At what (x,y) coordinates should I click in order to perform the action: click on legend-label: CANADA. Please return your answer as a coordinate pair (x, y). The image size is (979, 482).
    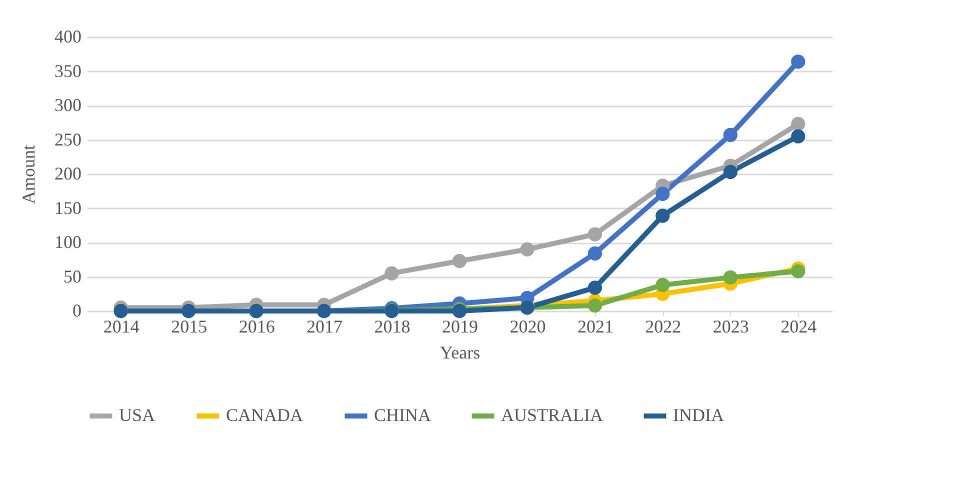
    Looking at the image, I should click on (265, 415).